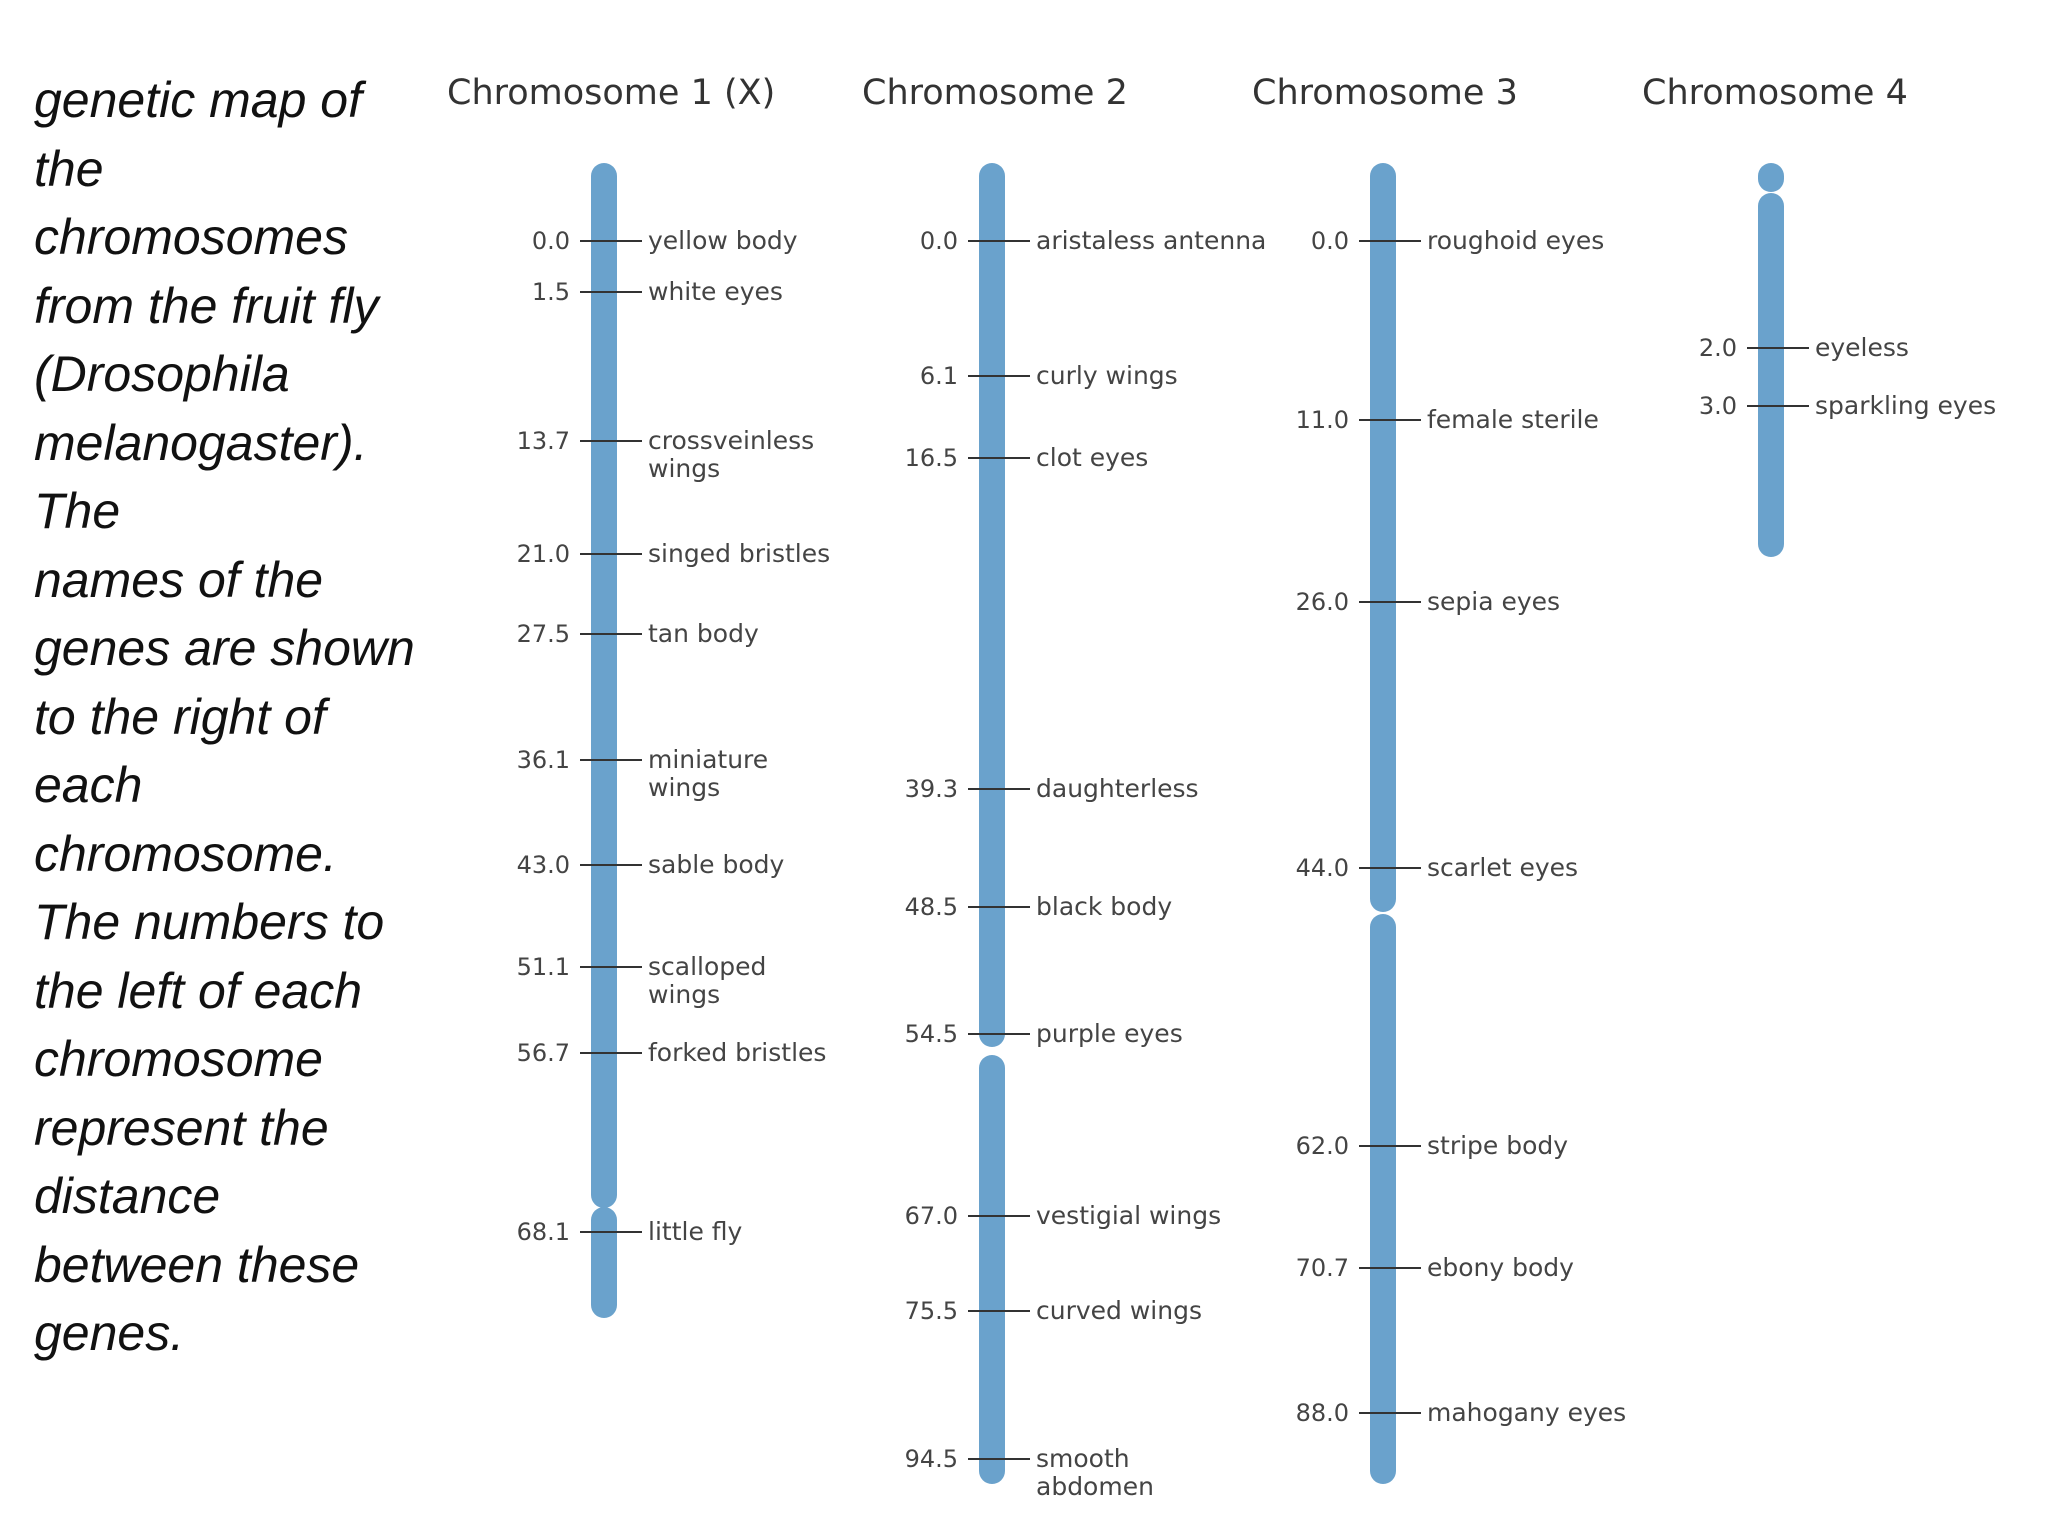 The height and width of the screenshot is (1536, 2048). What do you see at coordinates (551, 292) in the screenshot?
I see `map-position: 1.5` at bounding box center [551, 292].